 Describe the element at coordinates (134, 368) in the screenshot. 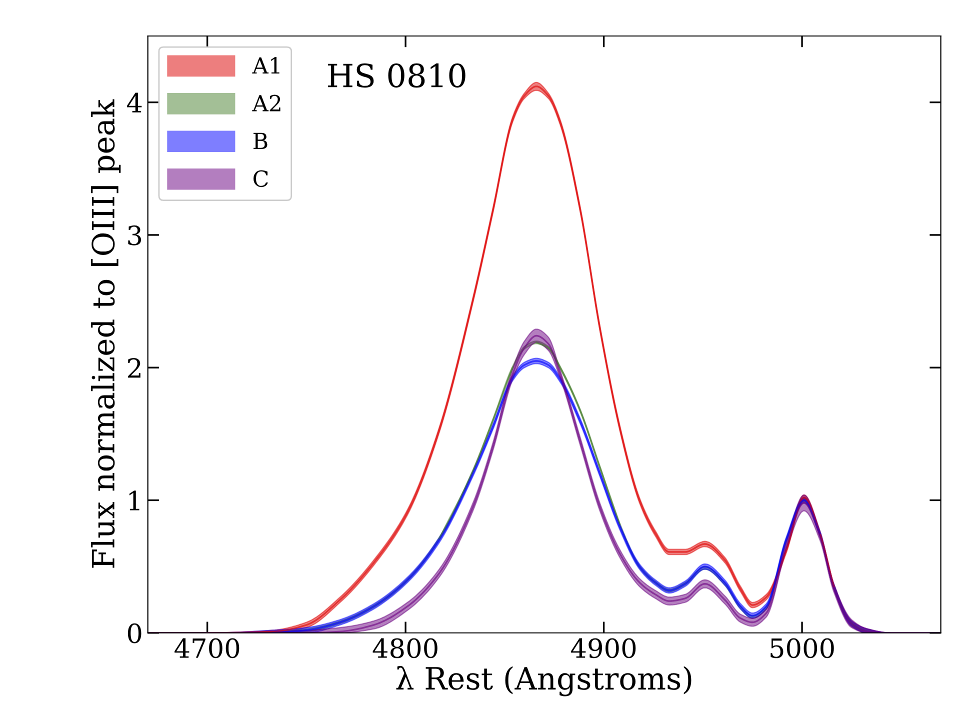

I see `y-tick-label: 2` at that location.